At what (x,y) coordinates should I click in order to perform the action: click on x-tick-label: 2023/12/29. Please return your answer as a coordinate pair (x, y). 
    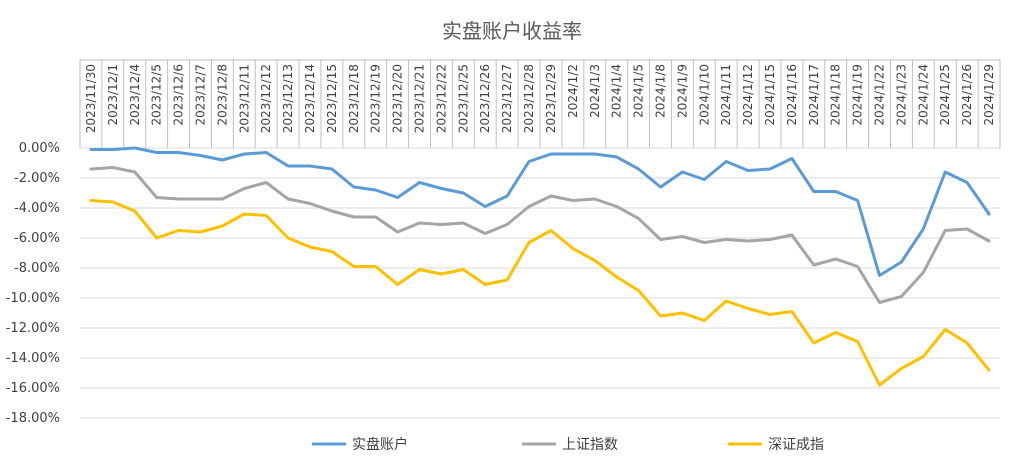
    Looking at the image, I should click on (551, 98).